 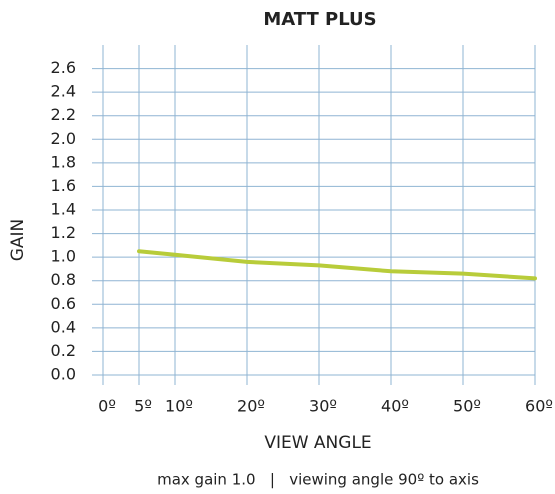 What do you see at coordinates (63, 91) in the screenshot?
I see `y-tick-label: 2.4` at bounding box center [63, 91].